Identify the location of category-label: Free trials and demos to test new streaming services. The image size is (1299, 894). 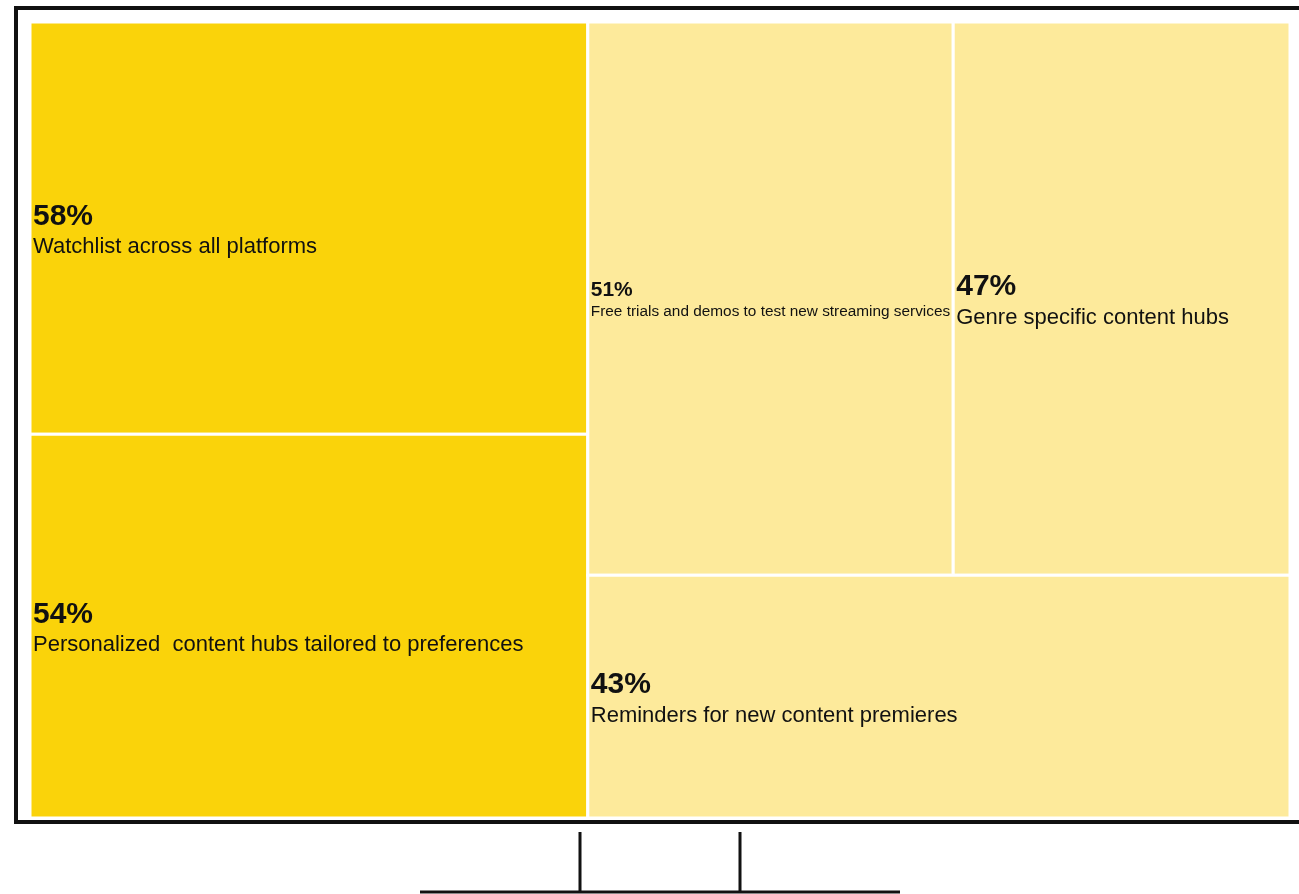
(770, 311).